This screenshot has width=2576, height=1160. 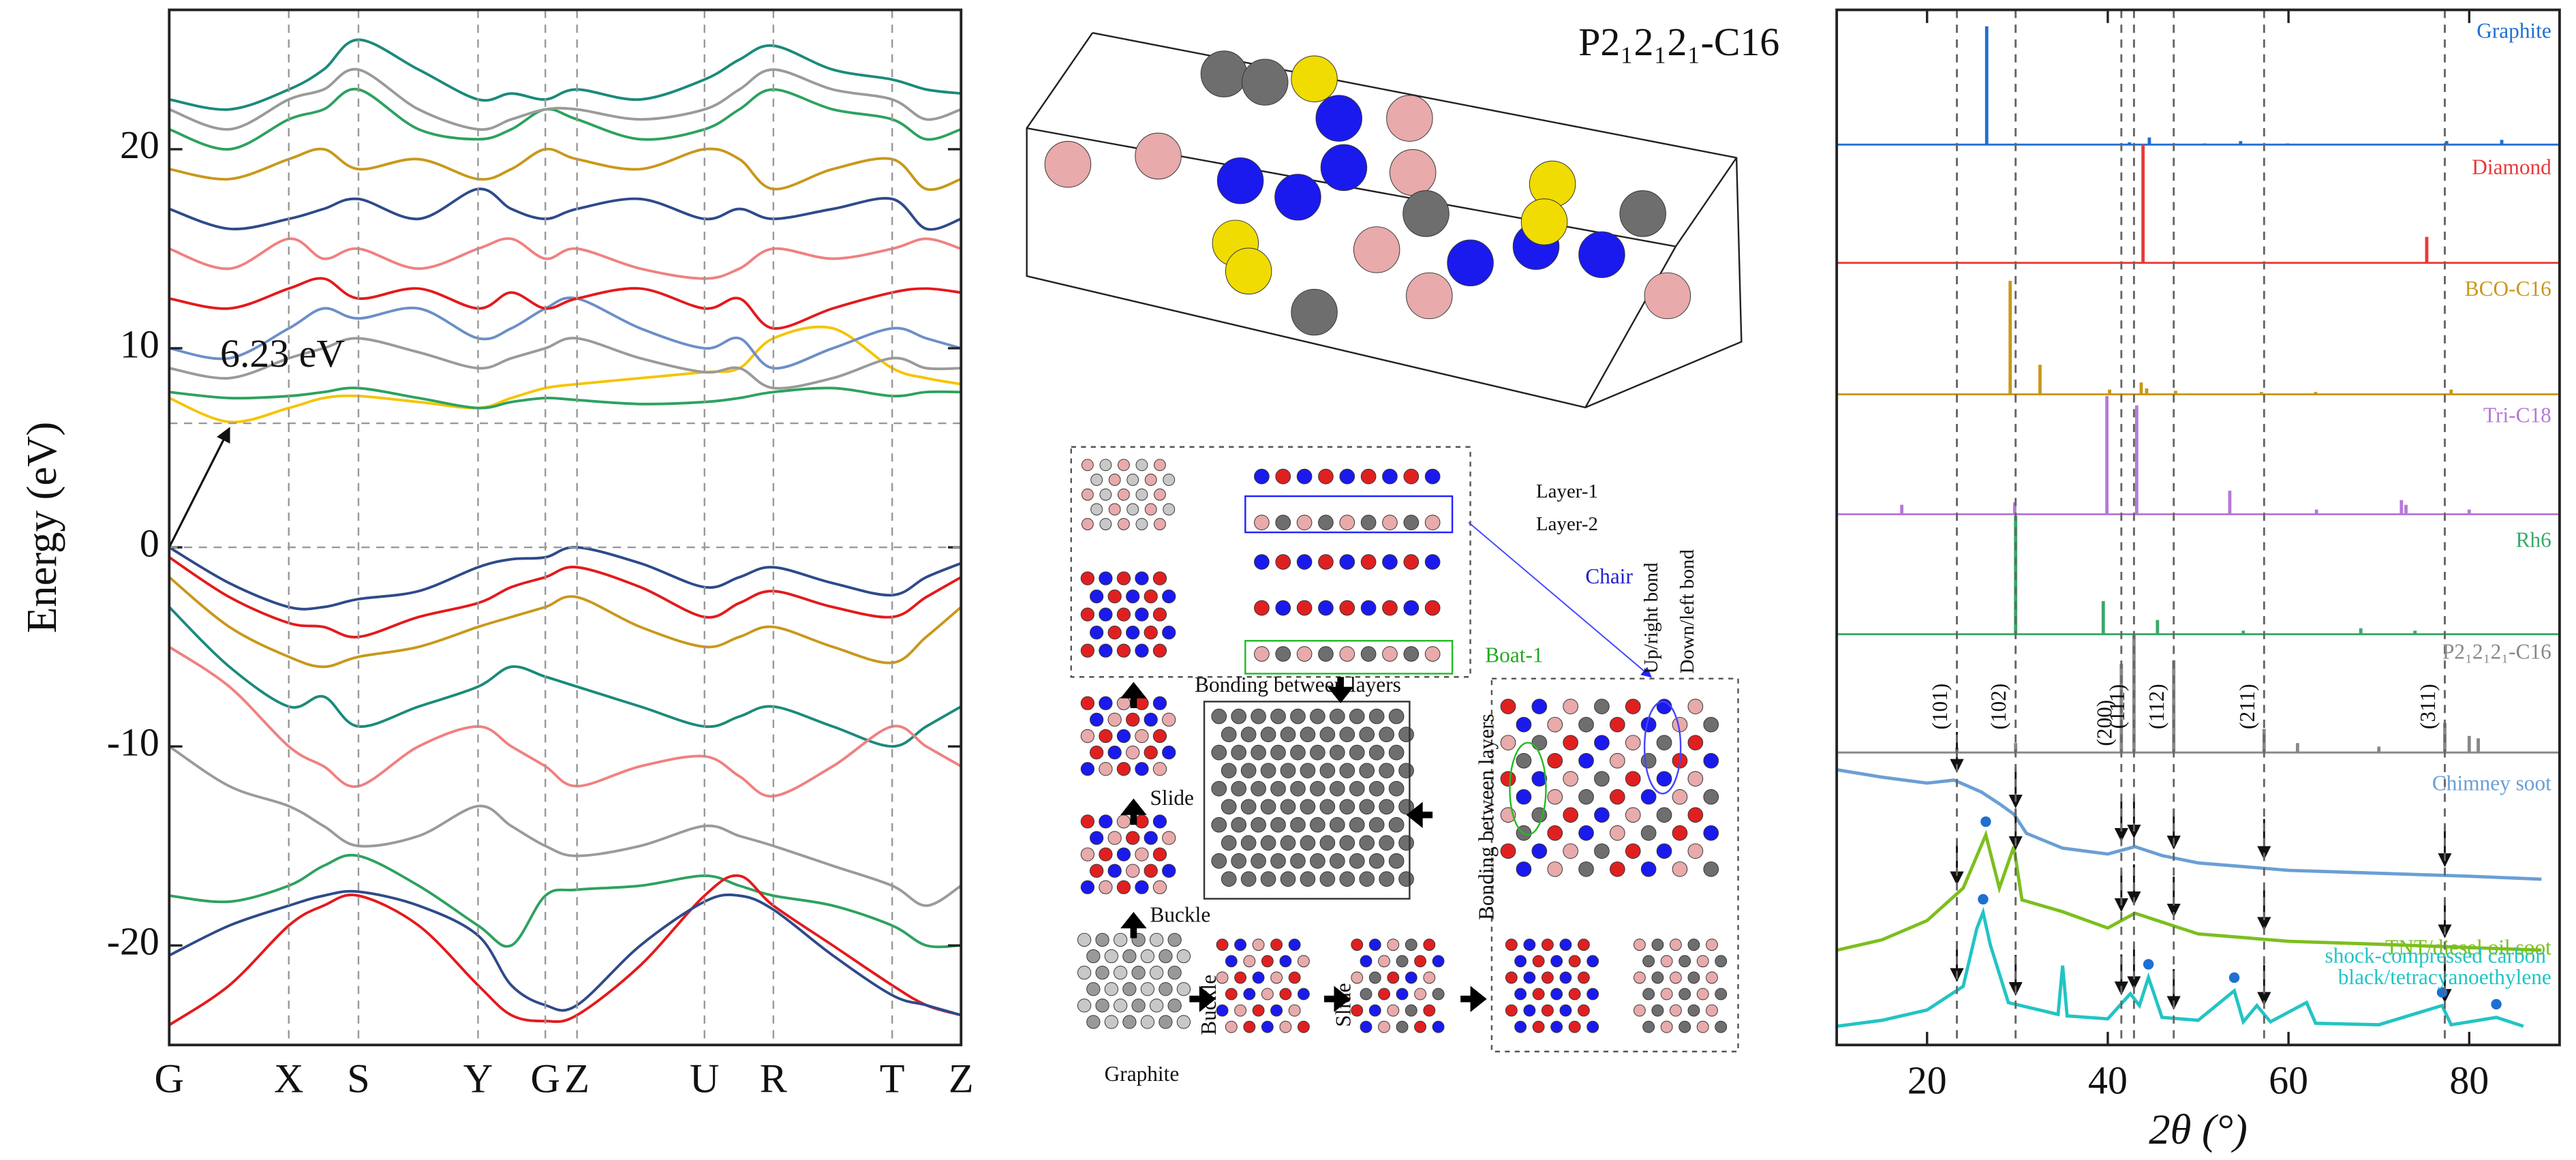 What do you see at coordinates (892, 1079) in the screenshot?
I see `x-tick-label: T` at bounding box center [892, 1079].